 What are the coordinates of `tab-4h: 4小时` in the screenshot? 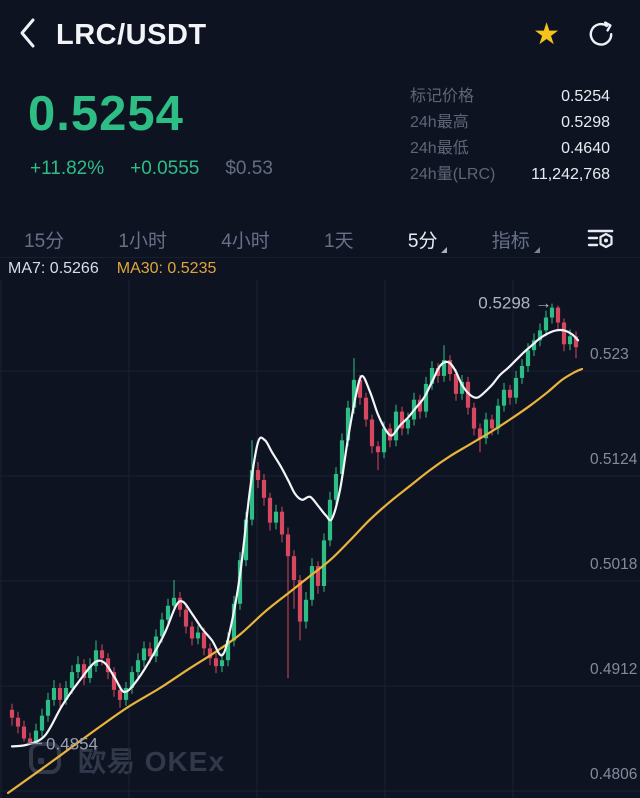 It's located at (245, 241).